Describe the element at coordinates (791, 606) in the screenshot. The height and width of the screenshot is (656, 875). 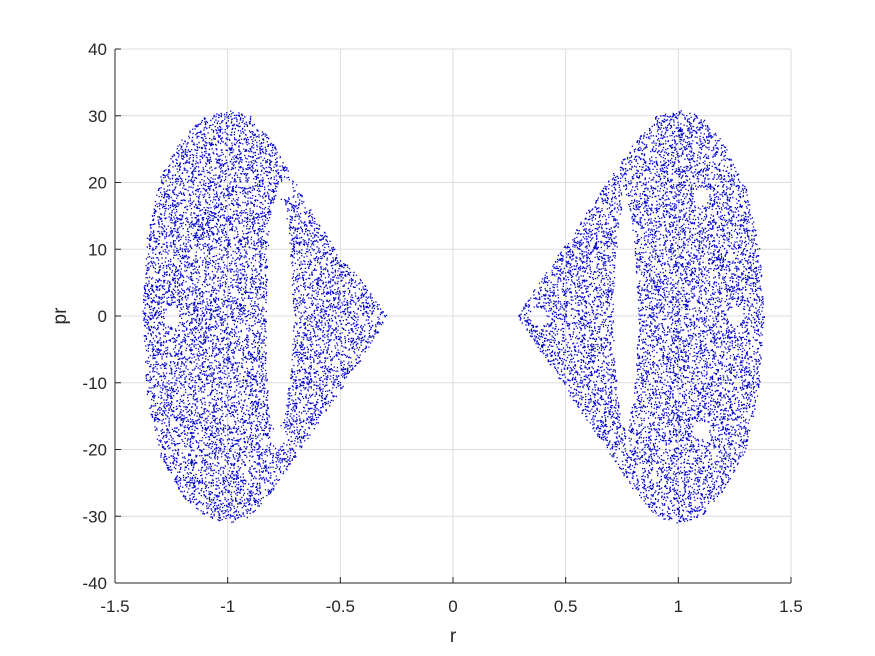
I see `x-tick-label: 1.5` at that location.